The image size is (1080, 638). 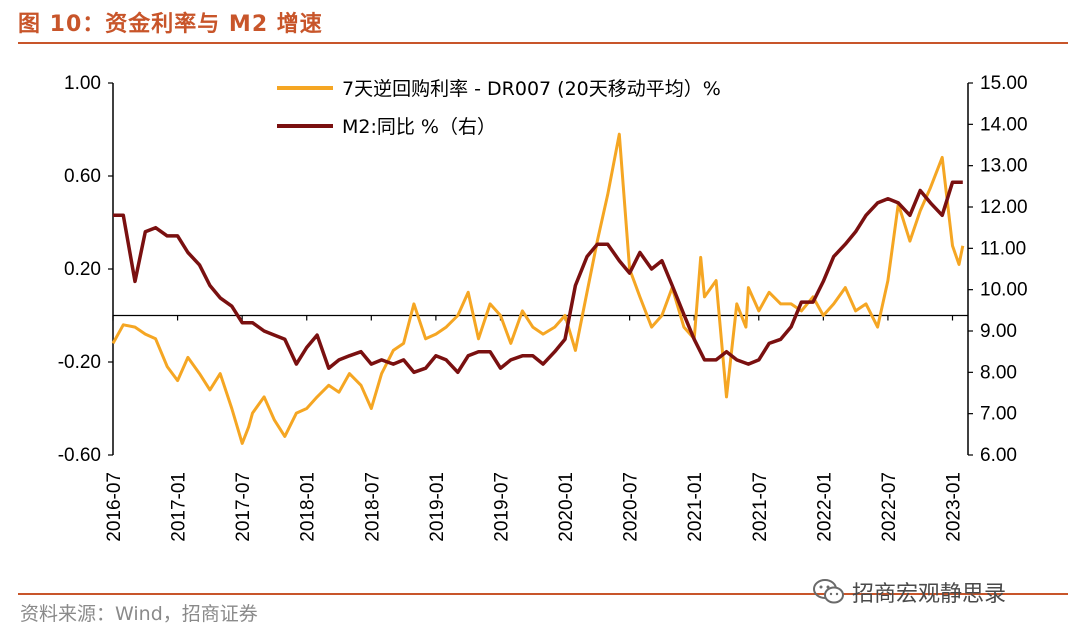 I want to click on x-tick-label: 2017-07, so click(x=243, y=507).